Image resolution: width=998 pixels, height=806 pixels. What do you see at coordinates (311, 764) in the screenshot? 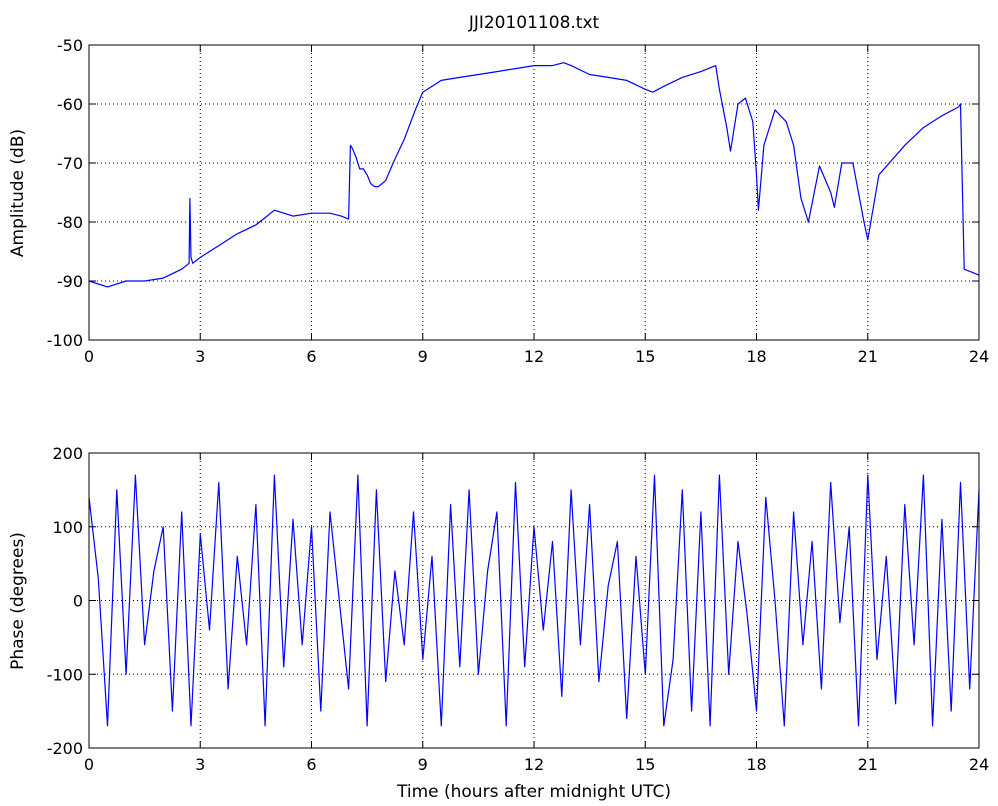
I see `phase-x-tick-label: 6` at bounding box center [311, 764].